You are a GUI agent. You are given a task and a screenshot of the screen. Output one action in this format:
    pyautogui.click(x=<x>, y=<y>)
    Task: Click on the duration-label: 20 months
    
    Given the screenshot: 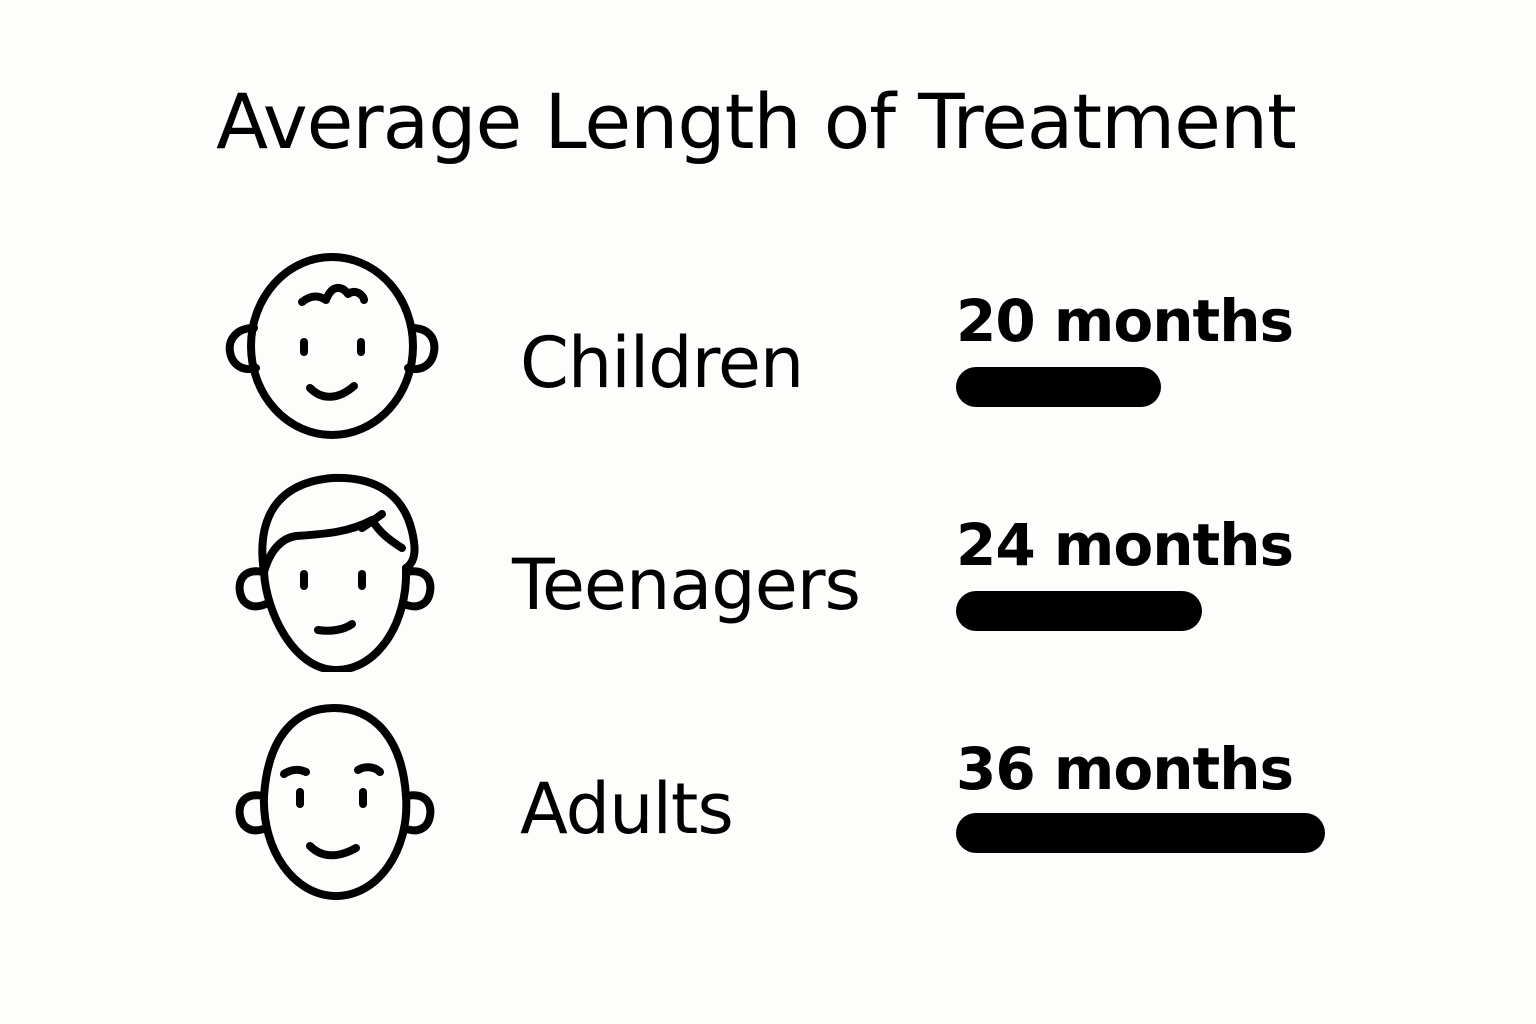 What is the action you would take?
    pyautogui.click(x=1125, y=321)
    